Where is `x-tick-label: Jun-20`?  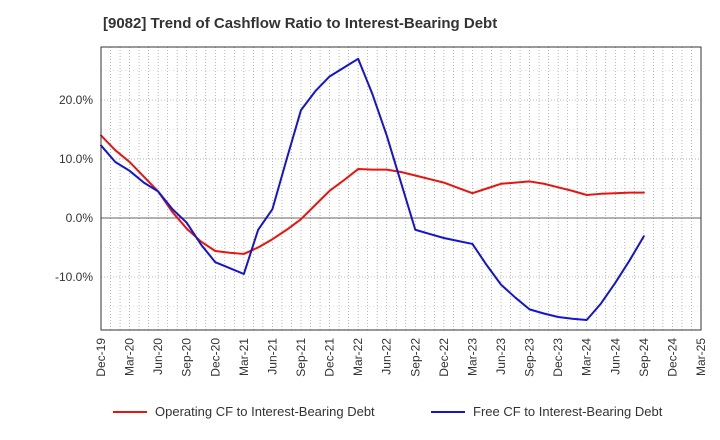
x-tick-label: Jun-20 is located at coordinates (158, 356).